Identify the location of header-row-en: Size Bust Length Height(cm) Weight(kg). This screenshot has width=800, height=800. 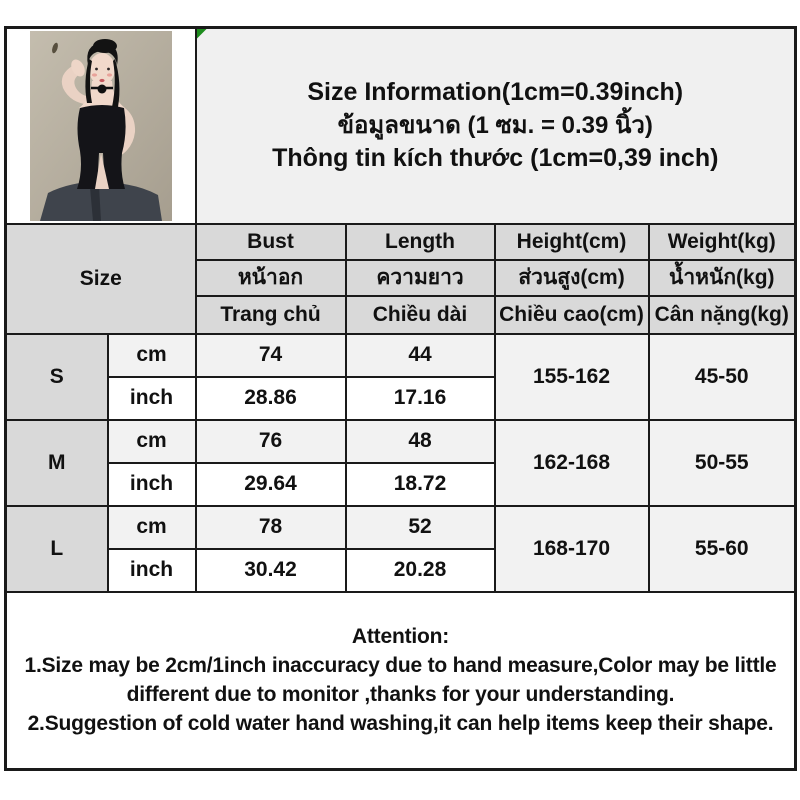
(400, 278).